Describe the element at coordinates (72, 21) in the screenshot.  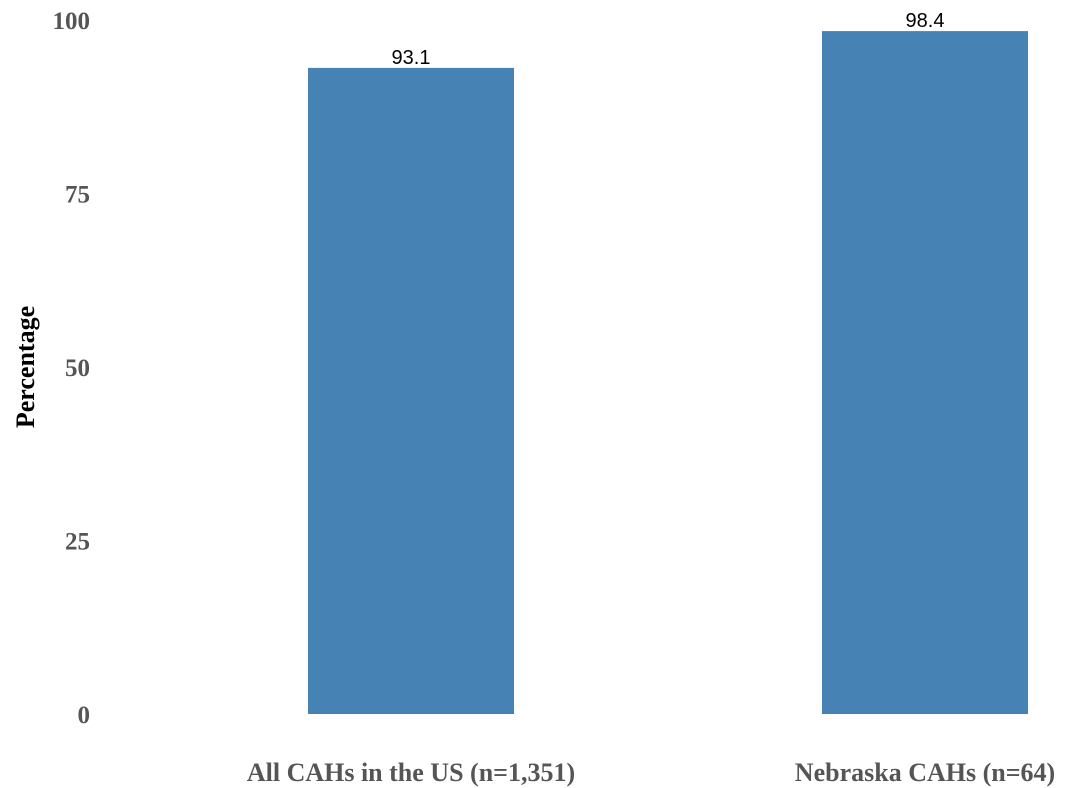
I see `y-tick-label: 100` at that location.